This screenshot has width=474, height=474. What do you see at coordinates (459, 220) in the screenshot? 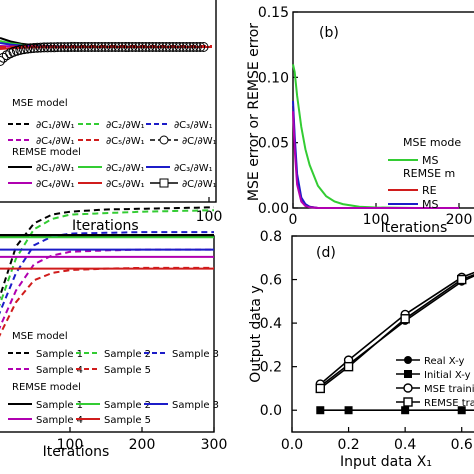
I see `panel-b-xtick-label: 200` at bounding box center [459, 220].